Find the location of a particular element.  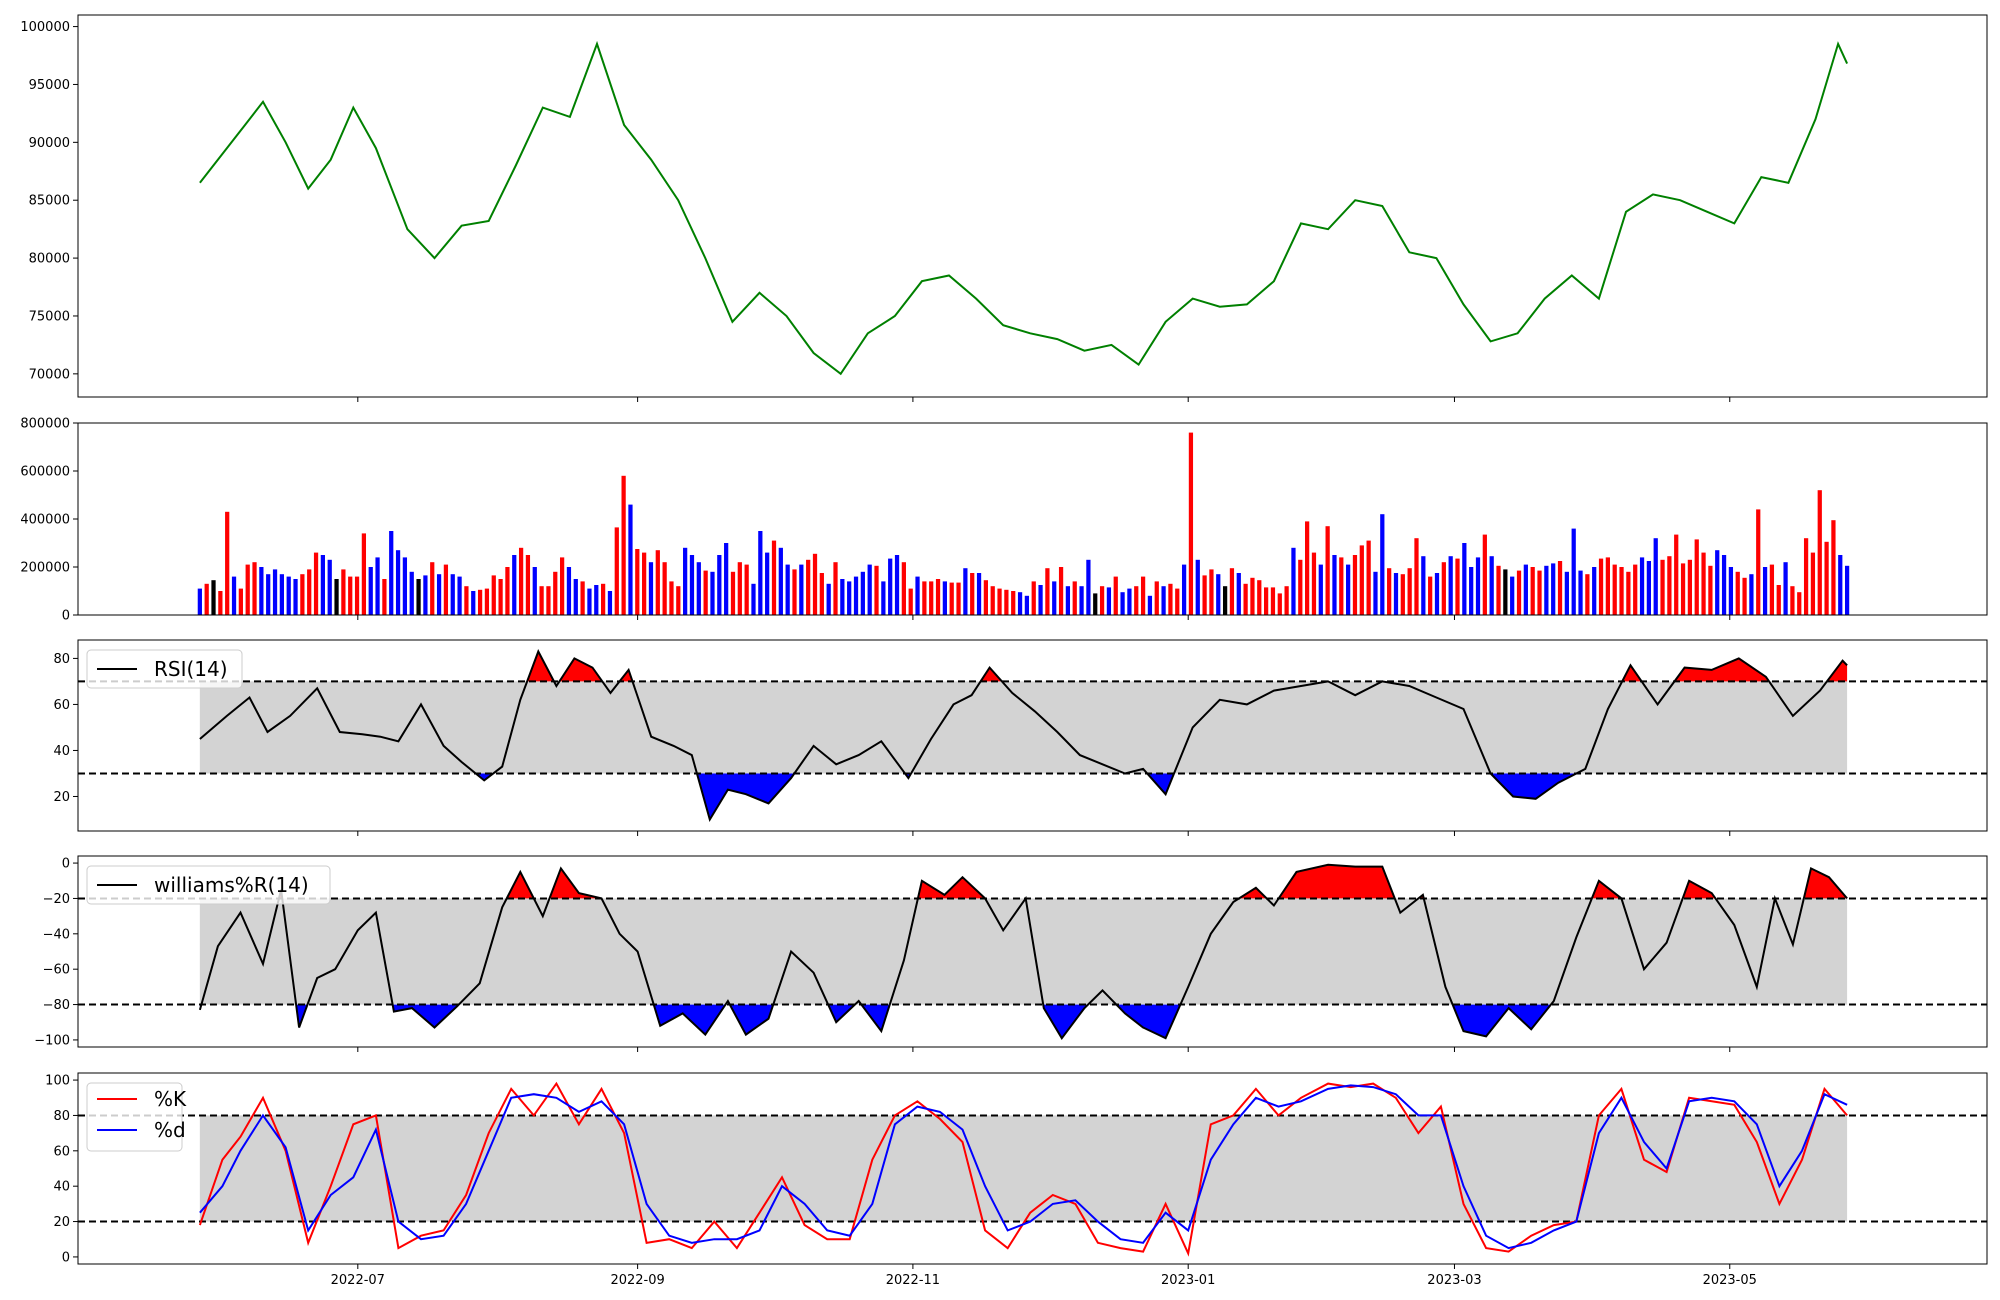

price-ytick-label: 70000 is located at coordinates (49, 374).